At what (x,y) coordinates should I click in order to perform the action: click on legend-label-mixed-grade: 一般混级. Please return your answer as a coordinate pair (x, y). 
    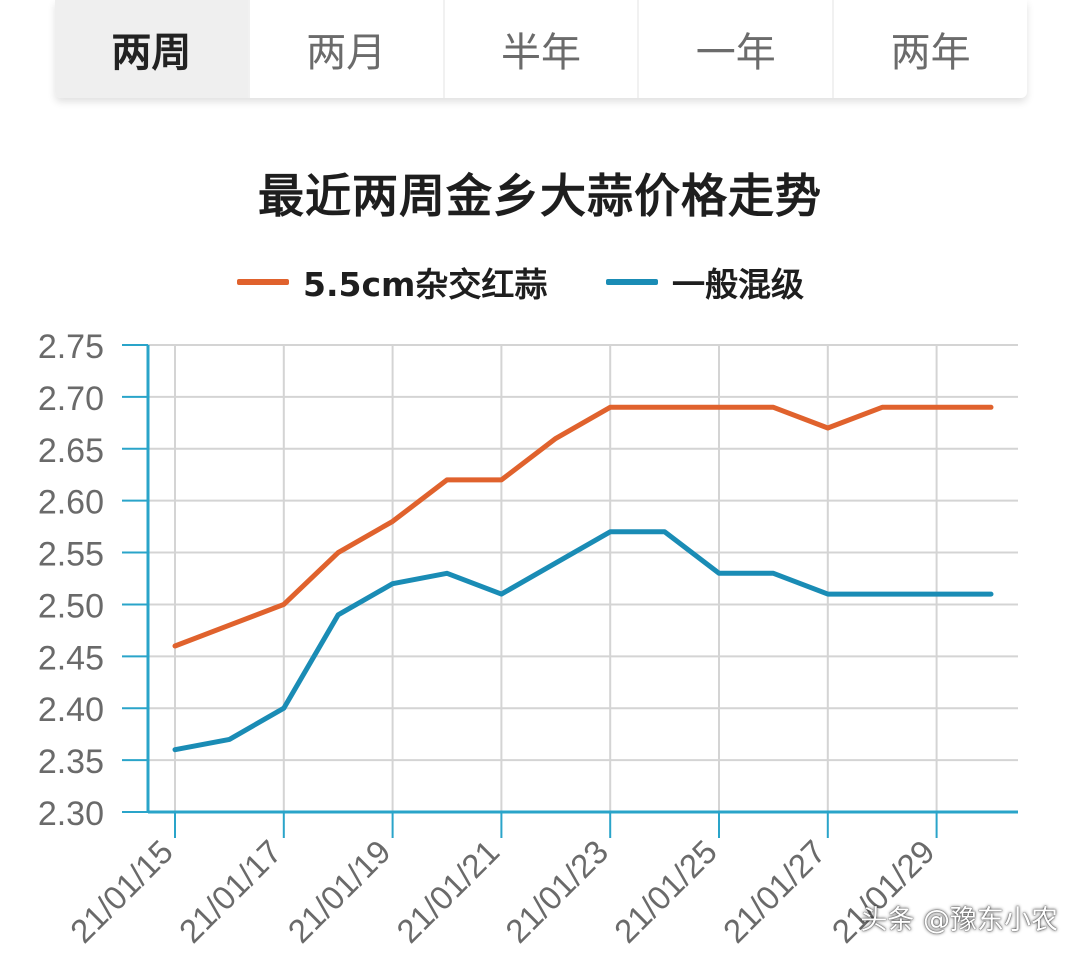
    Looking at the image, I should click on (738, 284).